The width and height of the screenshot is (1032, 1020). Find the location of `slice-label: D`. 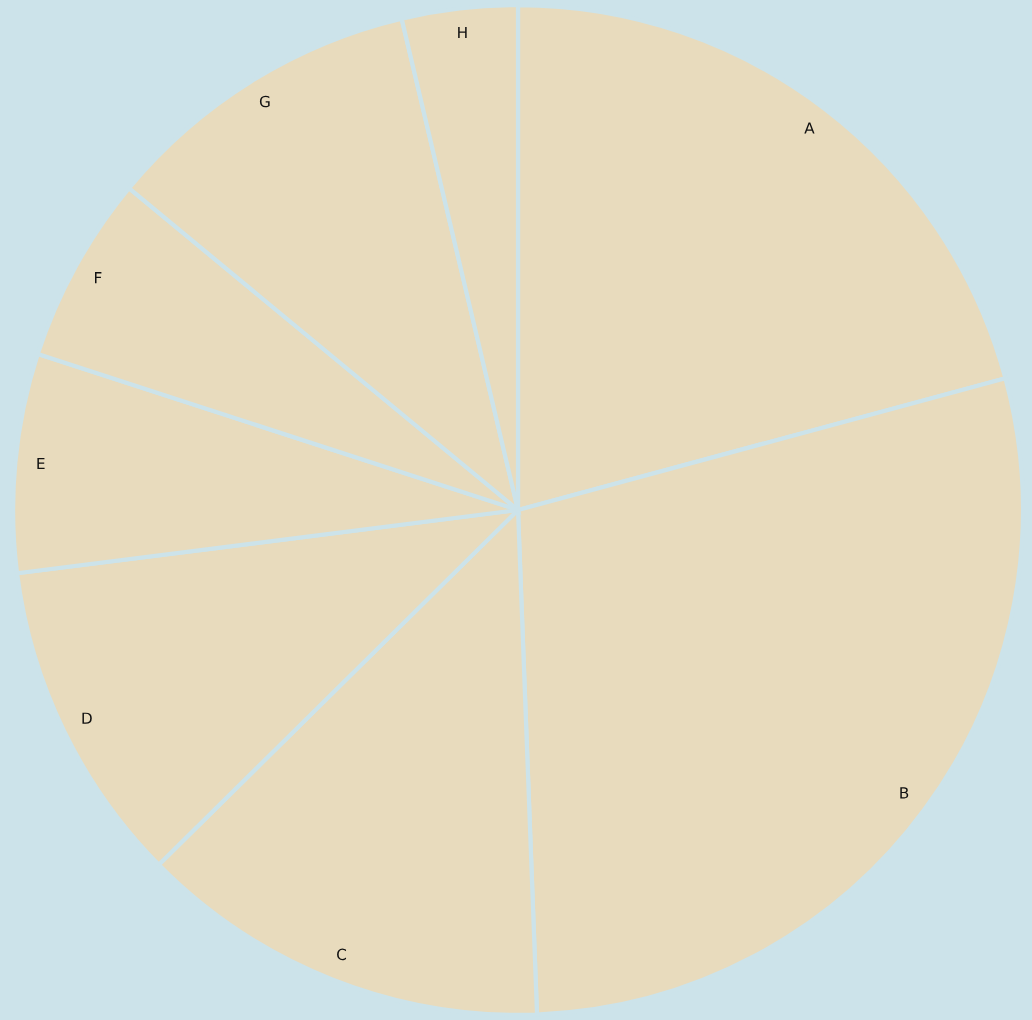

slice-label: D is located at coordinates (87, 718).